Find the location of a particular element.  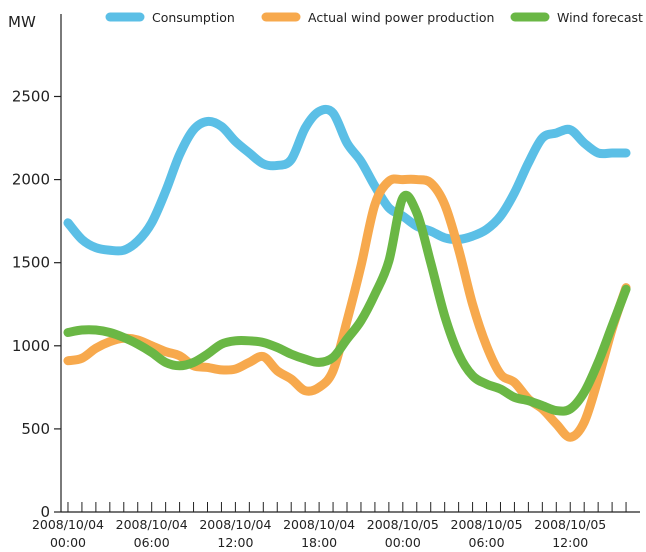

legend-label-consumption: Consumption is located at coordinates (193, 17).